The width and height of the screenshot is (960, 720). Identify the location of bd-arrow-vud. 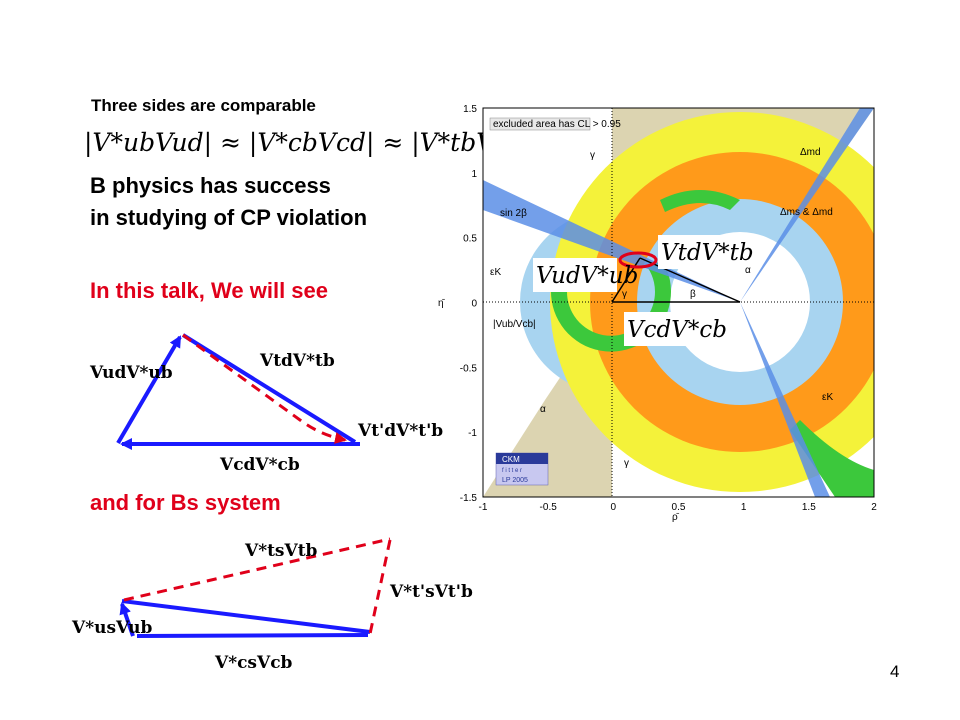
(149, 390).